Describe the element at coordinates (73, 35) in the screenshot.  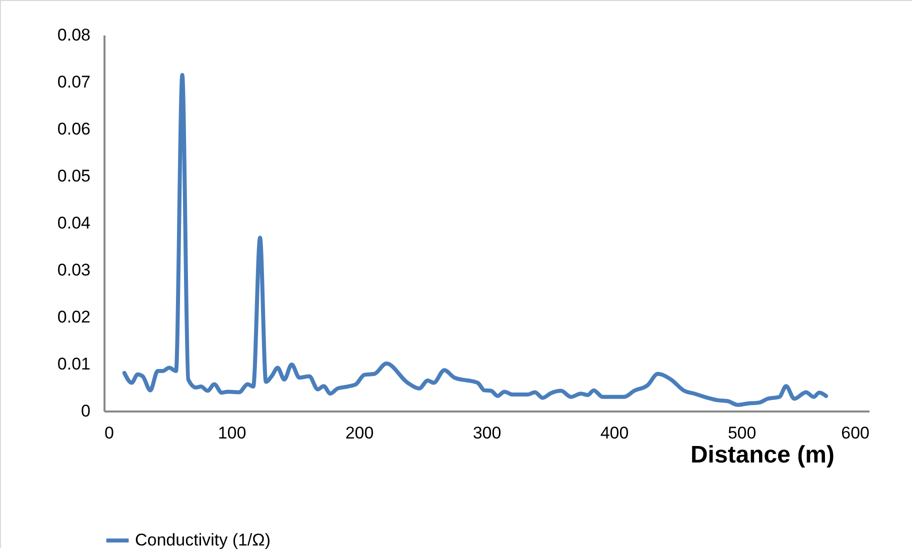
I see `y-tick-label: 0.08` at that location.